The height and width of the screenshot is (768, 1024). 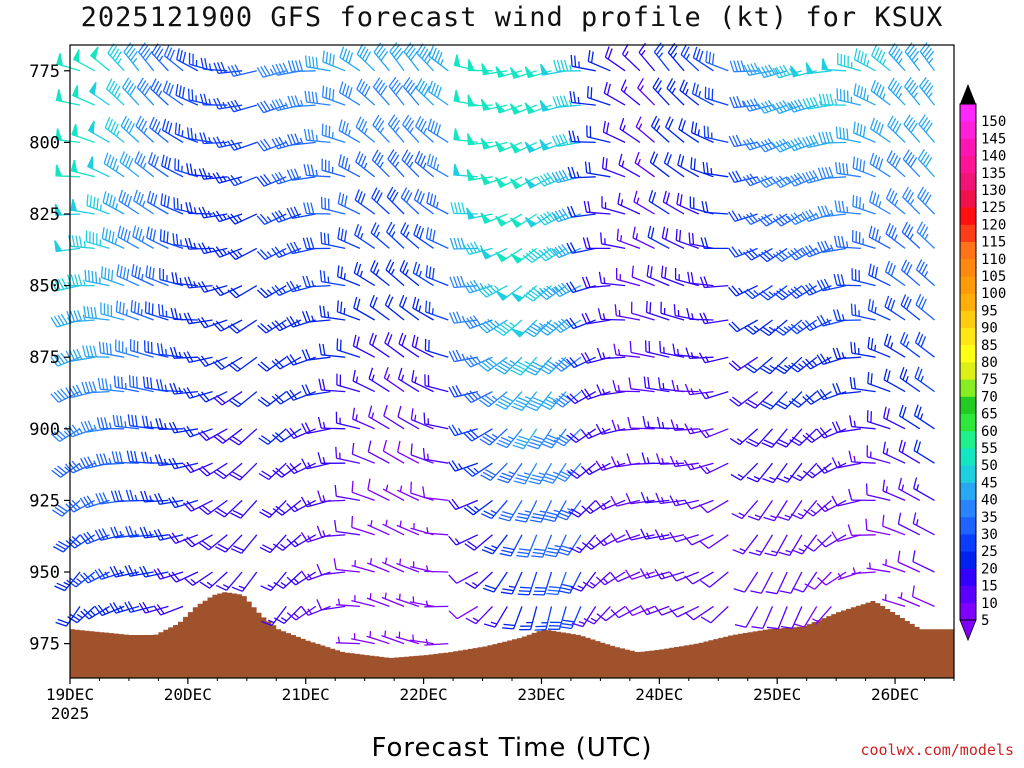 What do you see at coordinates (306, 694) in the screenshot?
I see `x-tick-label: 21DEC` at bounding box center [306, 694].